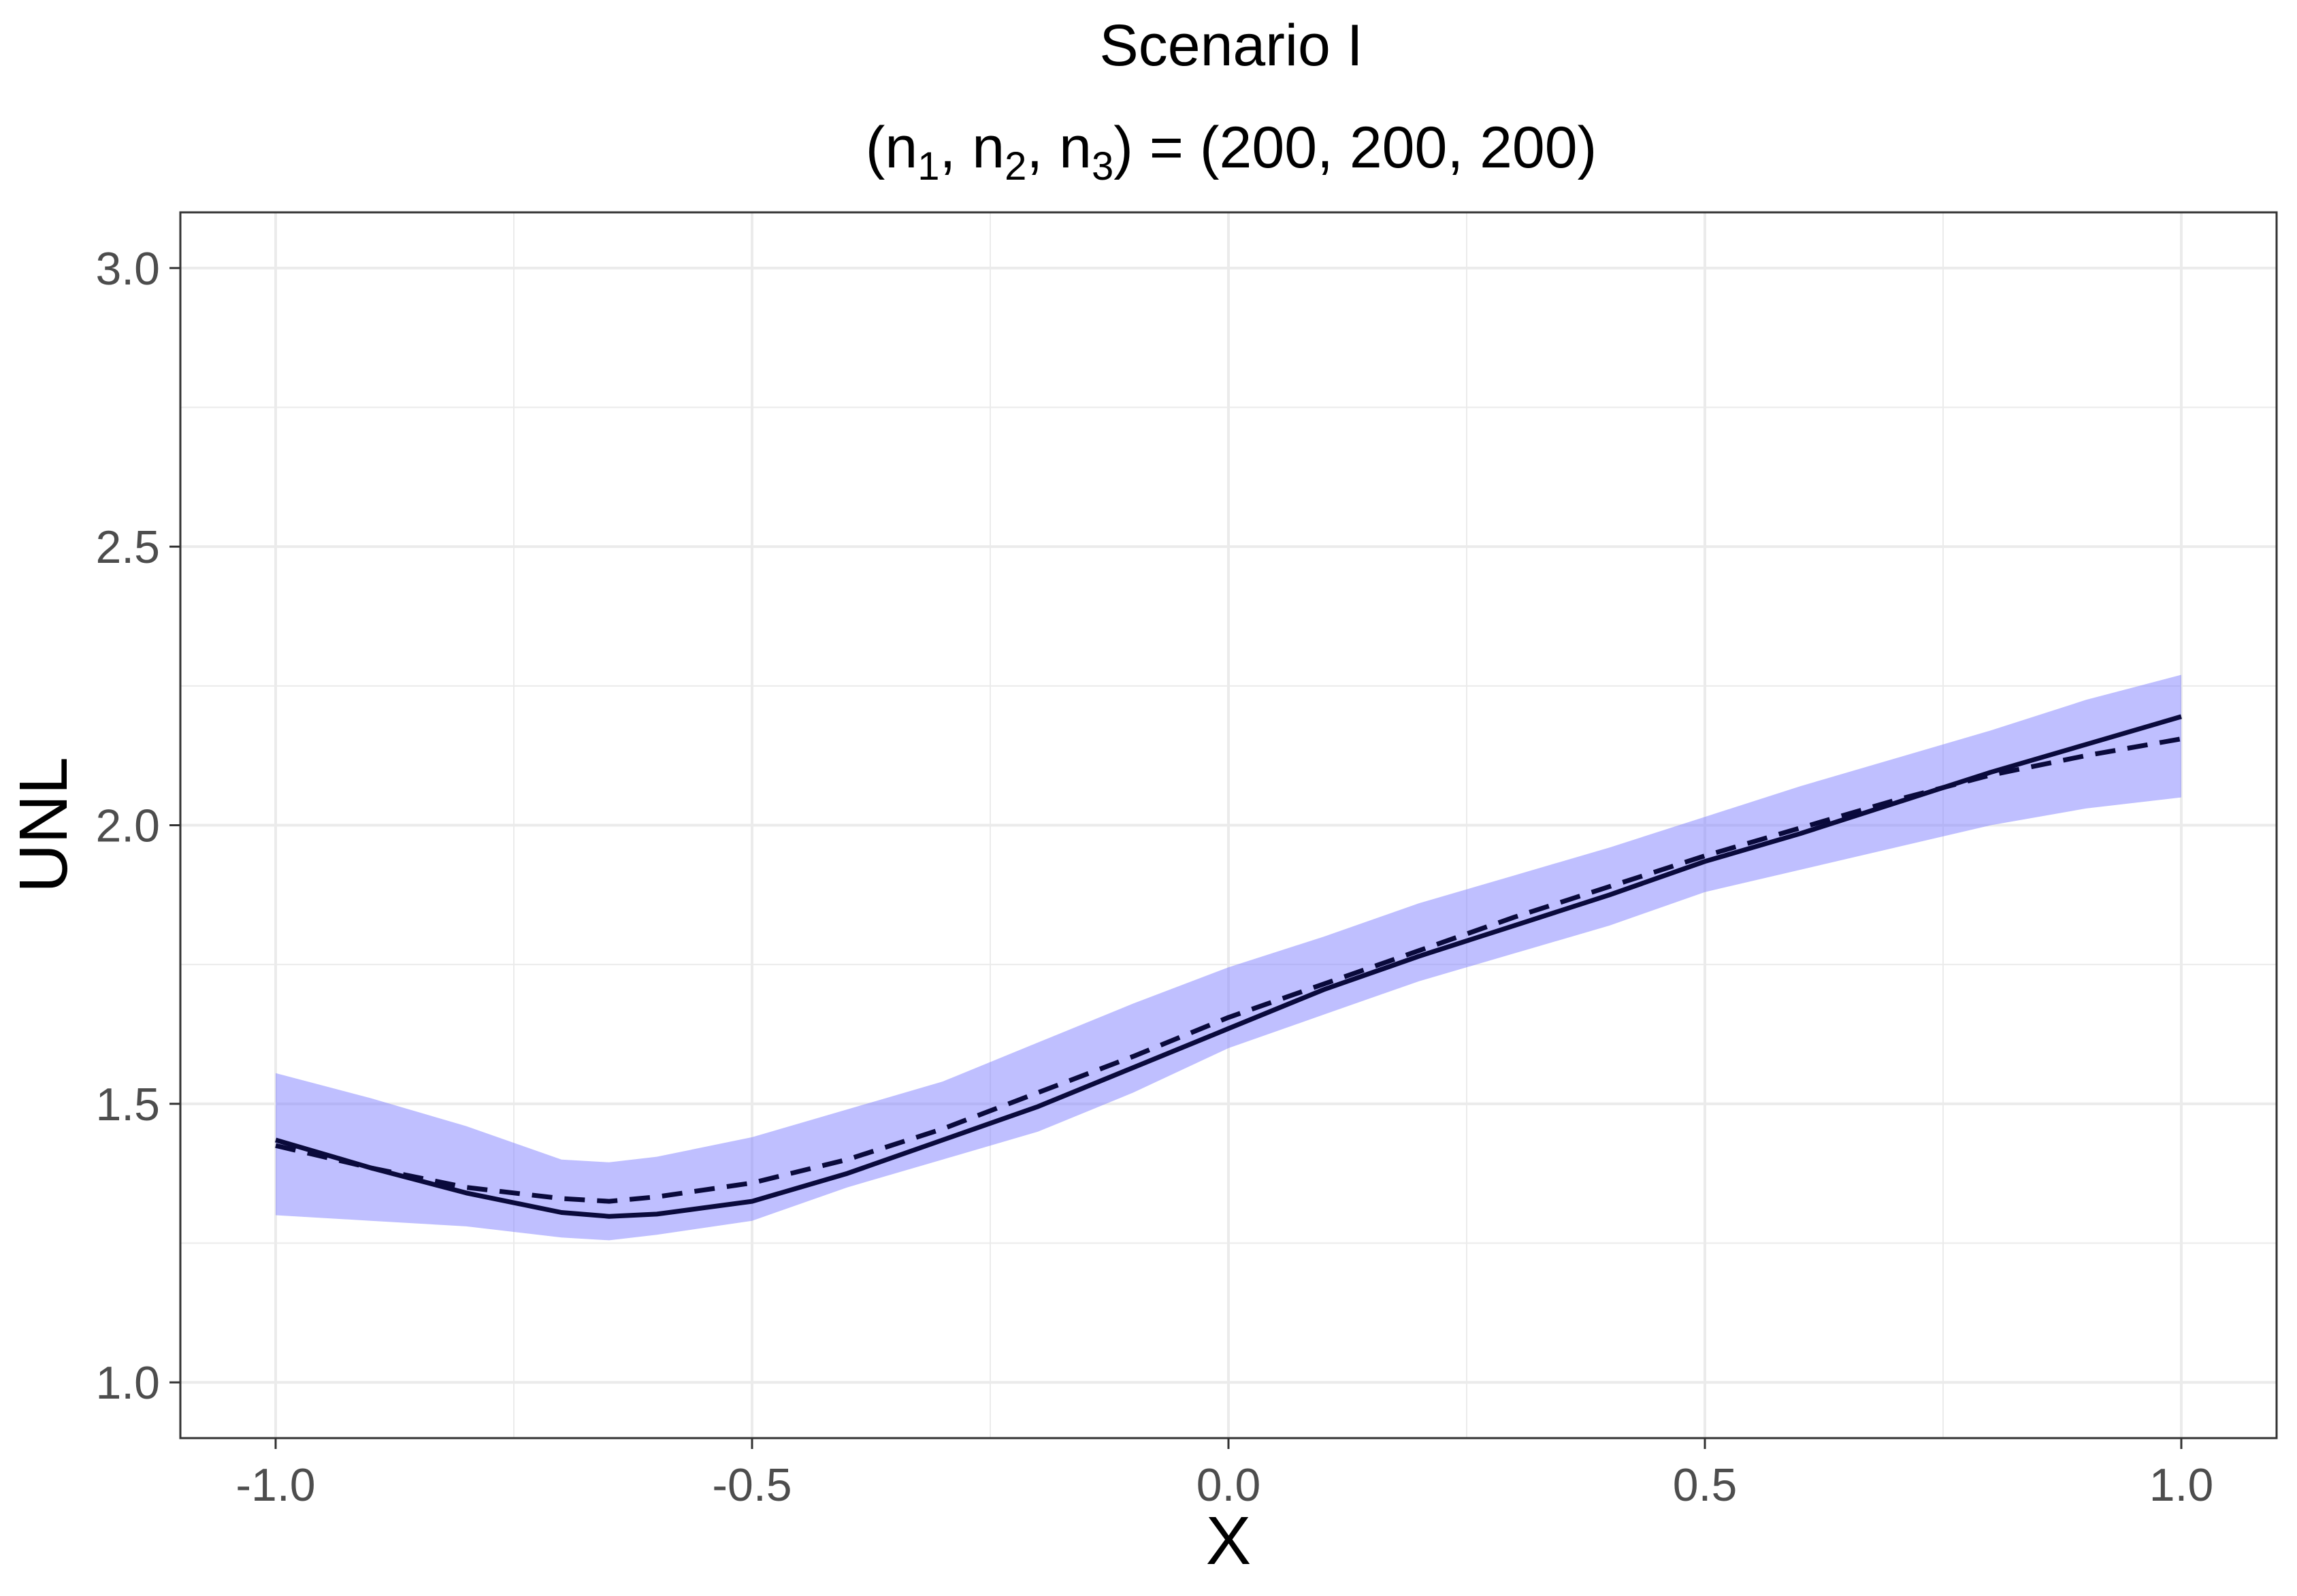 The height and width of the screenshot is (1596, 2297). What do you see at coordinates (972, 147) in the screenshot?
I see `subtitle-sep-1: , n` at bounding box center [972, 147].